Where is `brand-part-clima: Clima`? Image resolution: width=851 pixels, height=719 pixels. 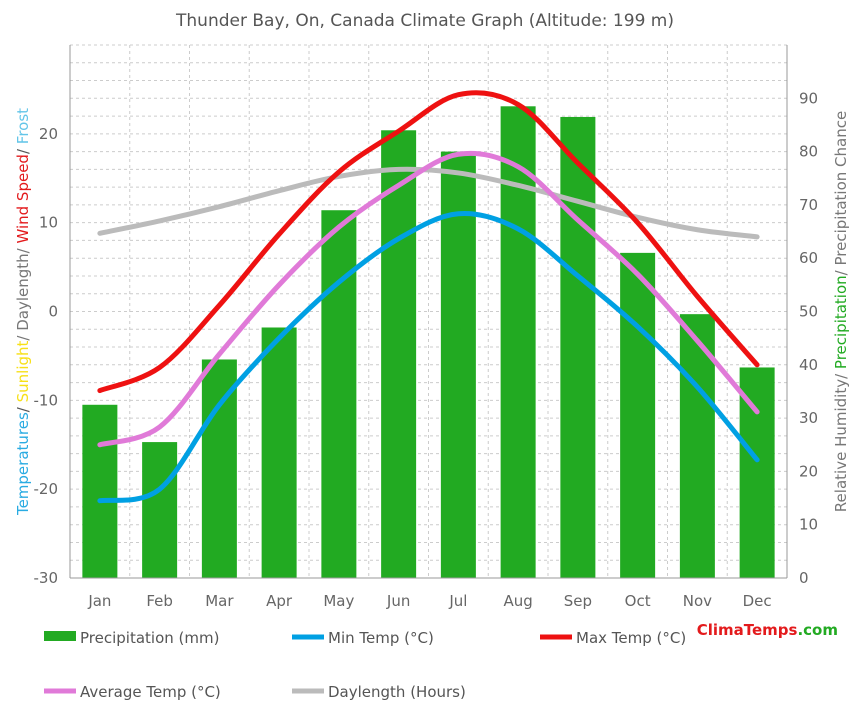 brand-part-clima: Clima is located at coordinates (720, 630).